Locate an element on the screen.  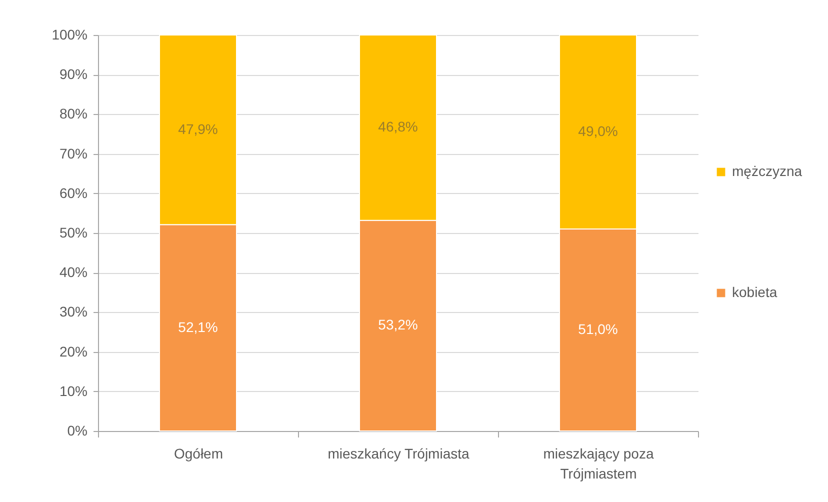
data-label: 53,2% is located at coordinates (398, 324).